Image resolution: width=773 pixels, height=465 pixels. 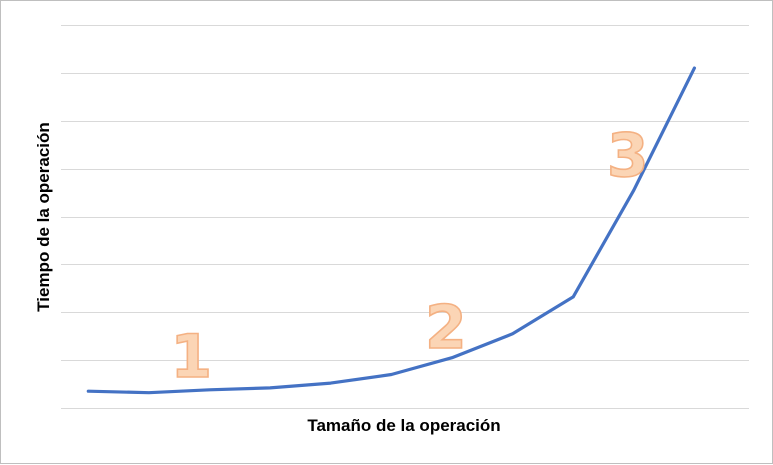 What do you see at coordinates (446, 328) in the screenshot?
I see `zone-annotation-2: 2` at bounding box center [446, 328].